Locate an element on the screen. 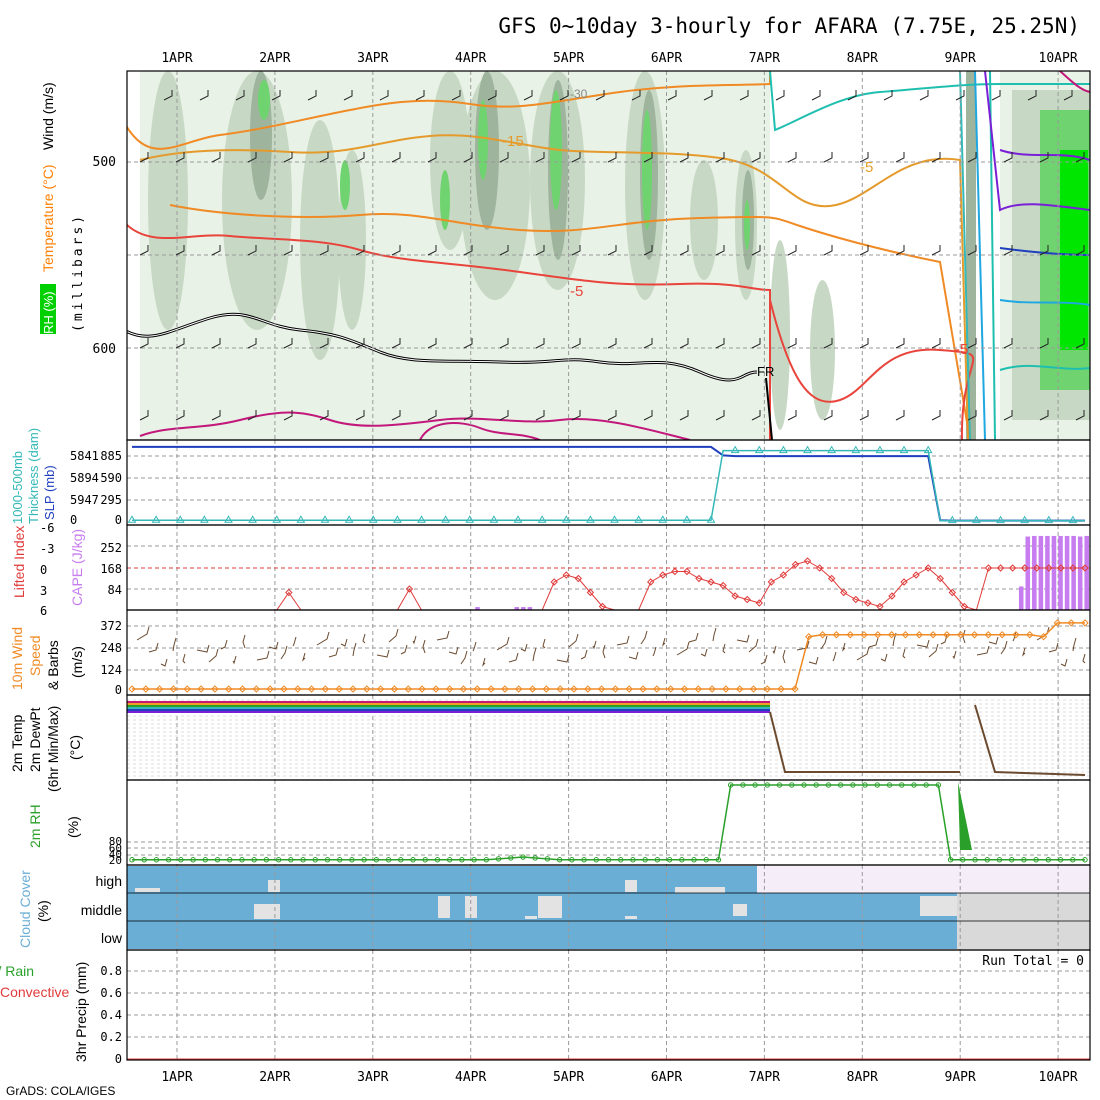  slp-tick-1: 885 is located at coordinates (111, 456).